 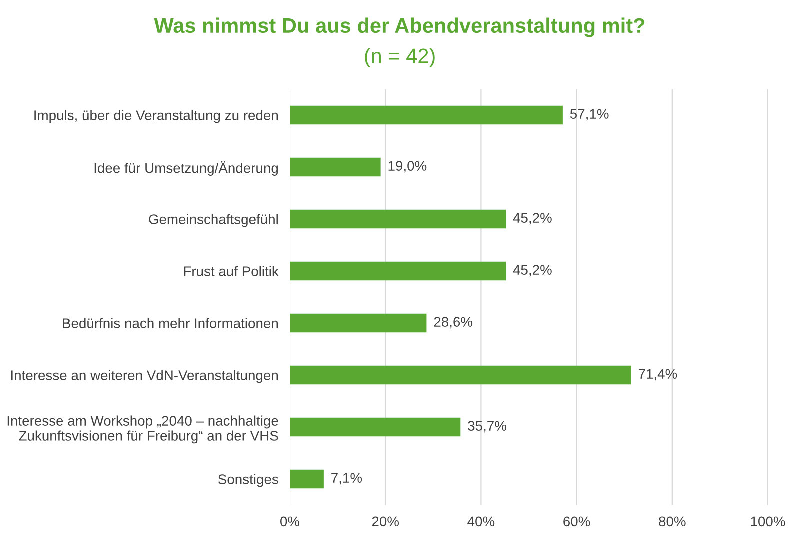 What do you see at coordinates (231, 271) in the screenshot?
I see `y-tick-label: Frust auf Politik` at bounding box center [231, 271].